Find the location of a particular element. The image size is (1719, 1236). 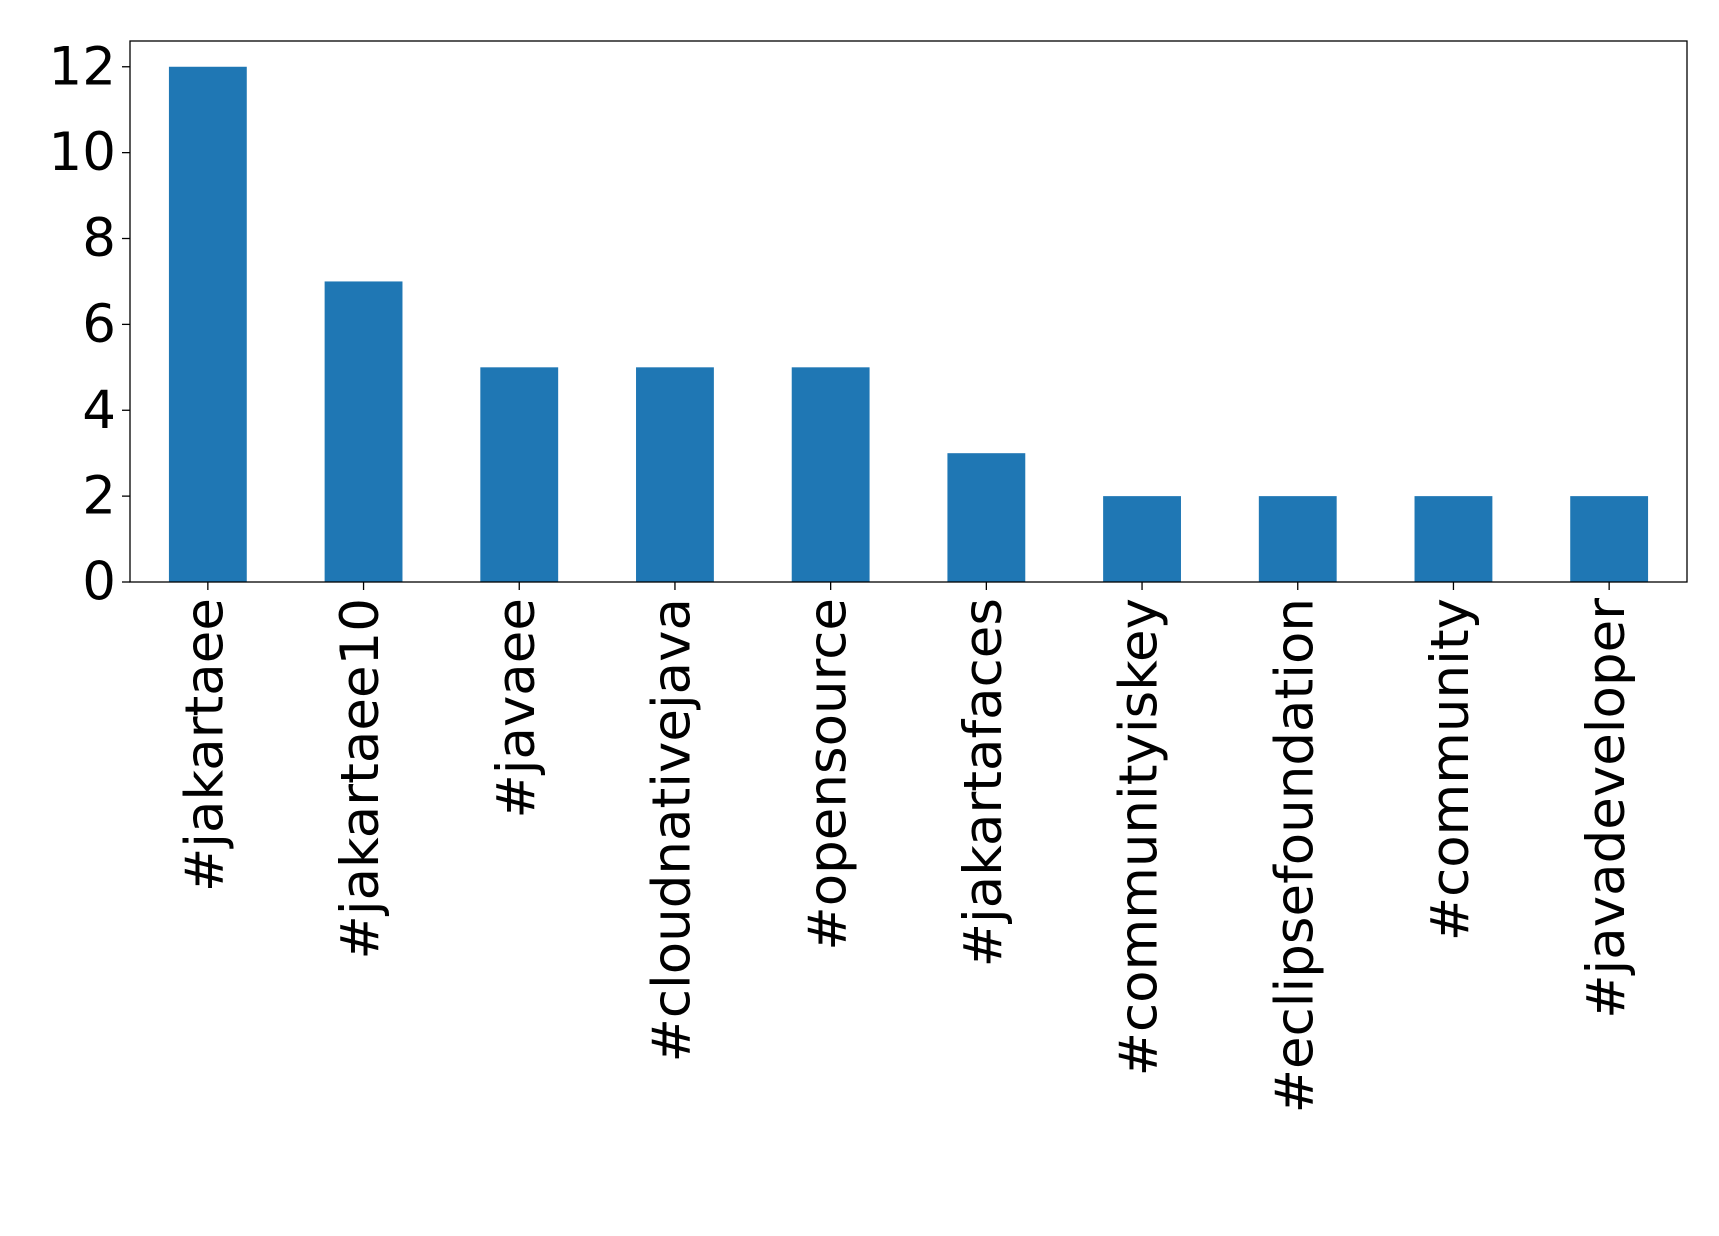

y-tick-label: 4 is located at coordinates (99, 410).